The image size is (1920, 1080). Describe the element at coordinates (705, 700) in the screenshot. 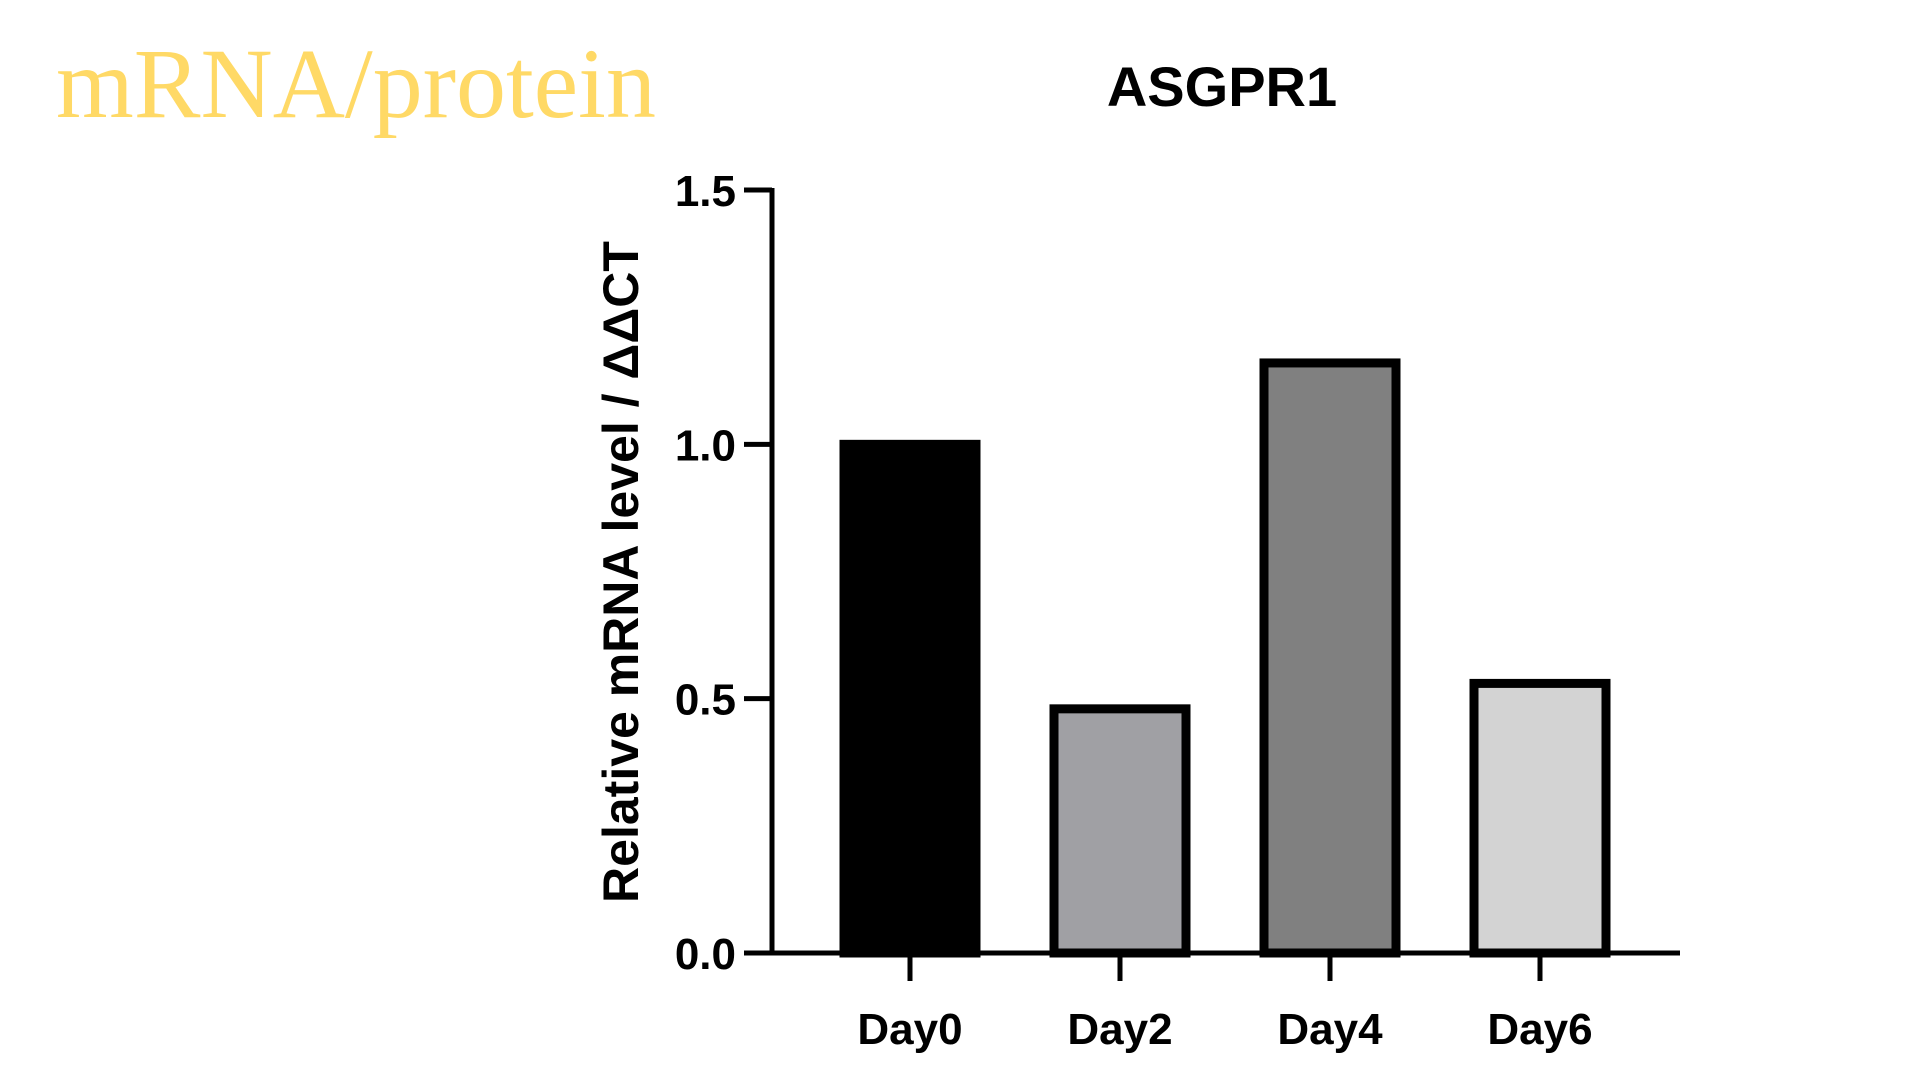

I see `y-tick-label: 0.5` at that location.